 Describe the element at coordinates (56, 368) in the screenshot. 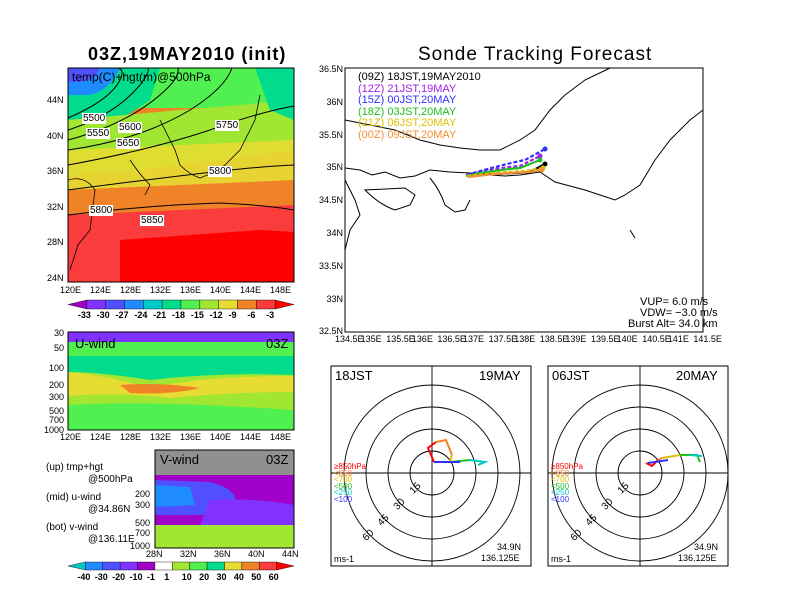

I see `u-pressure-tick: 100` at that location.